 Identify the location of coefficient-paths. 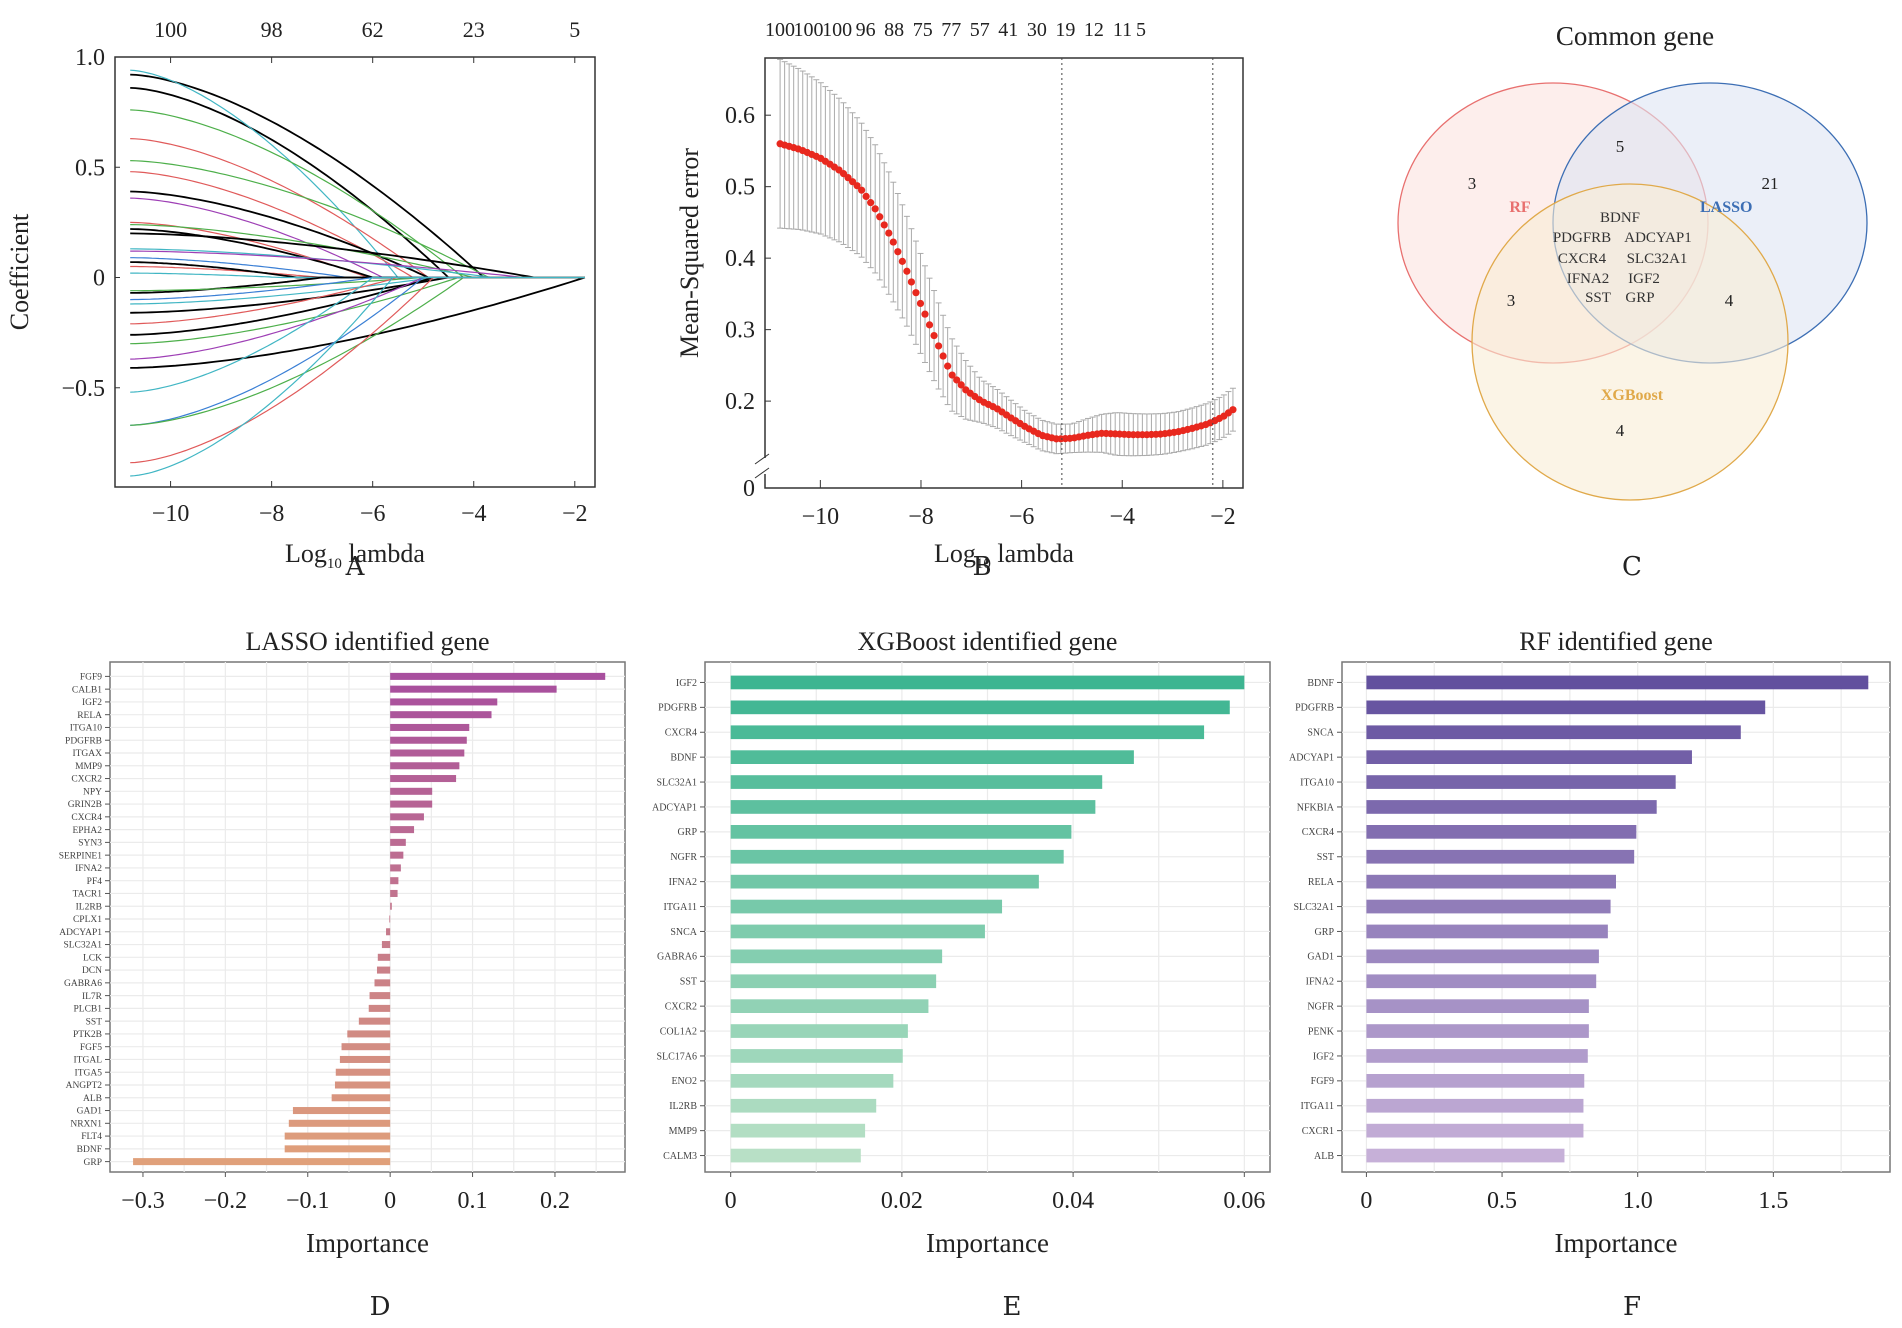
(358, 273).